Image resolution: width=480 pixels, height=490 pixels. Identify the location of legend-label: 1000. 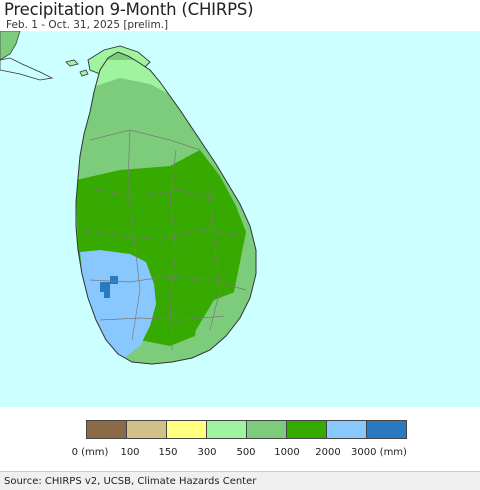
(287, 452).